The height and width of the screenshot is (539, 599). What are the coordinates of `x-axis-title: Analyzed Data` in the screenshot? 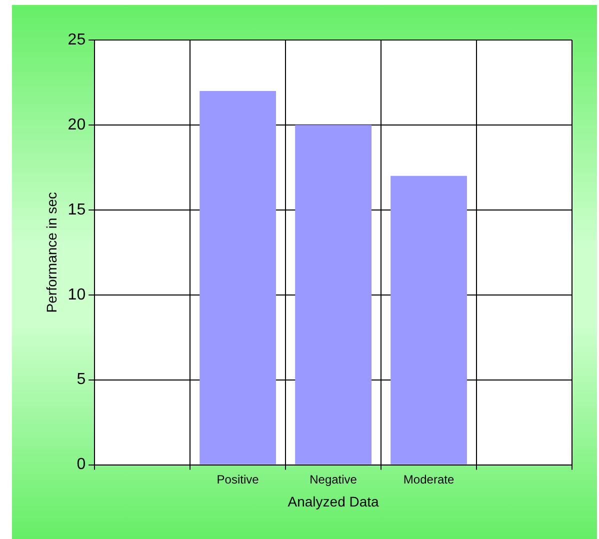 It's located at (334, 501).